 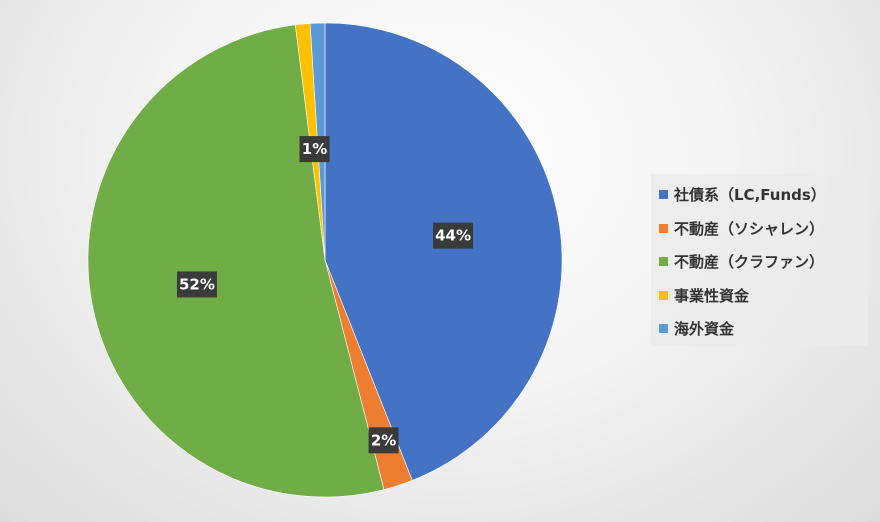 I want to click on legend-label: 不動産（ソシャレン）, so click(x=749, y=228).